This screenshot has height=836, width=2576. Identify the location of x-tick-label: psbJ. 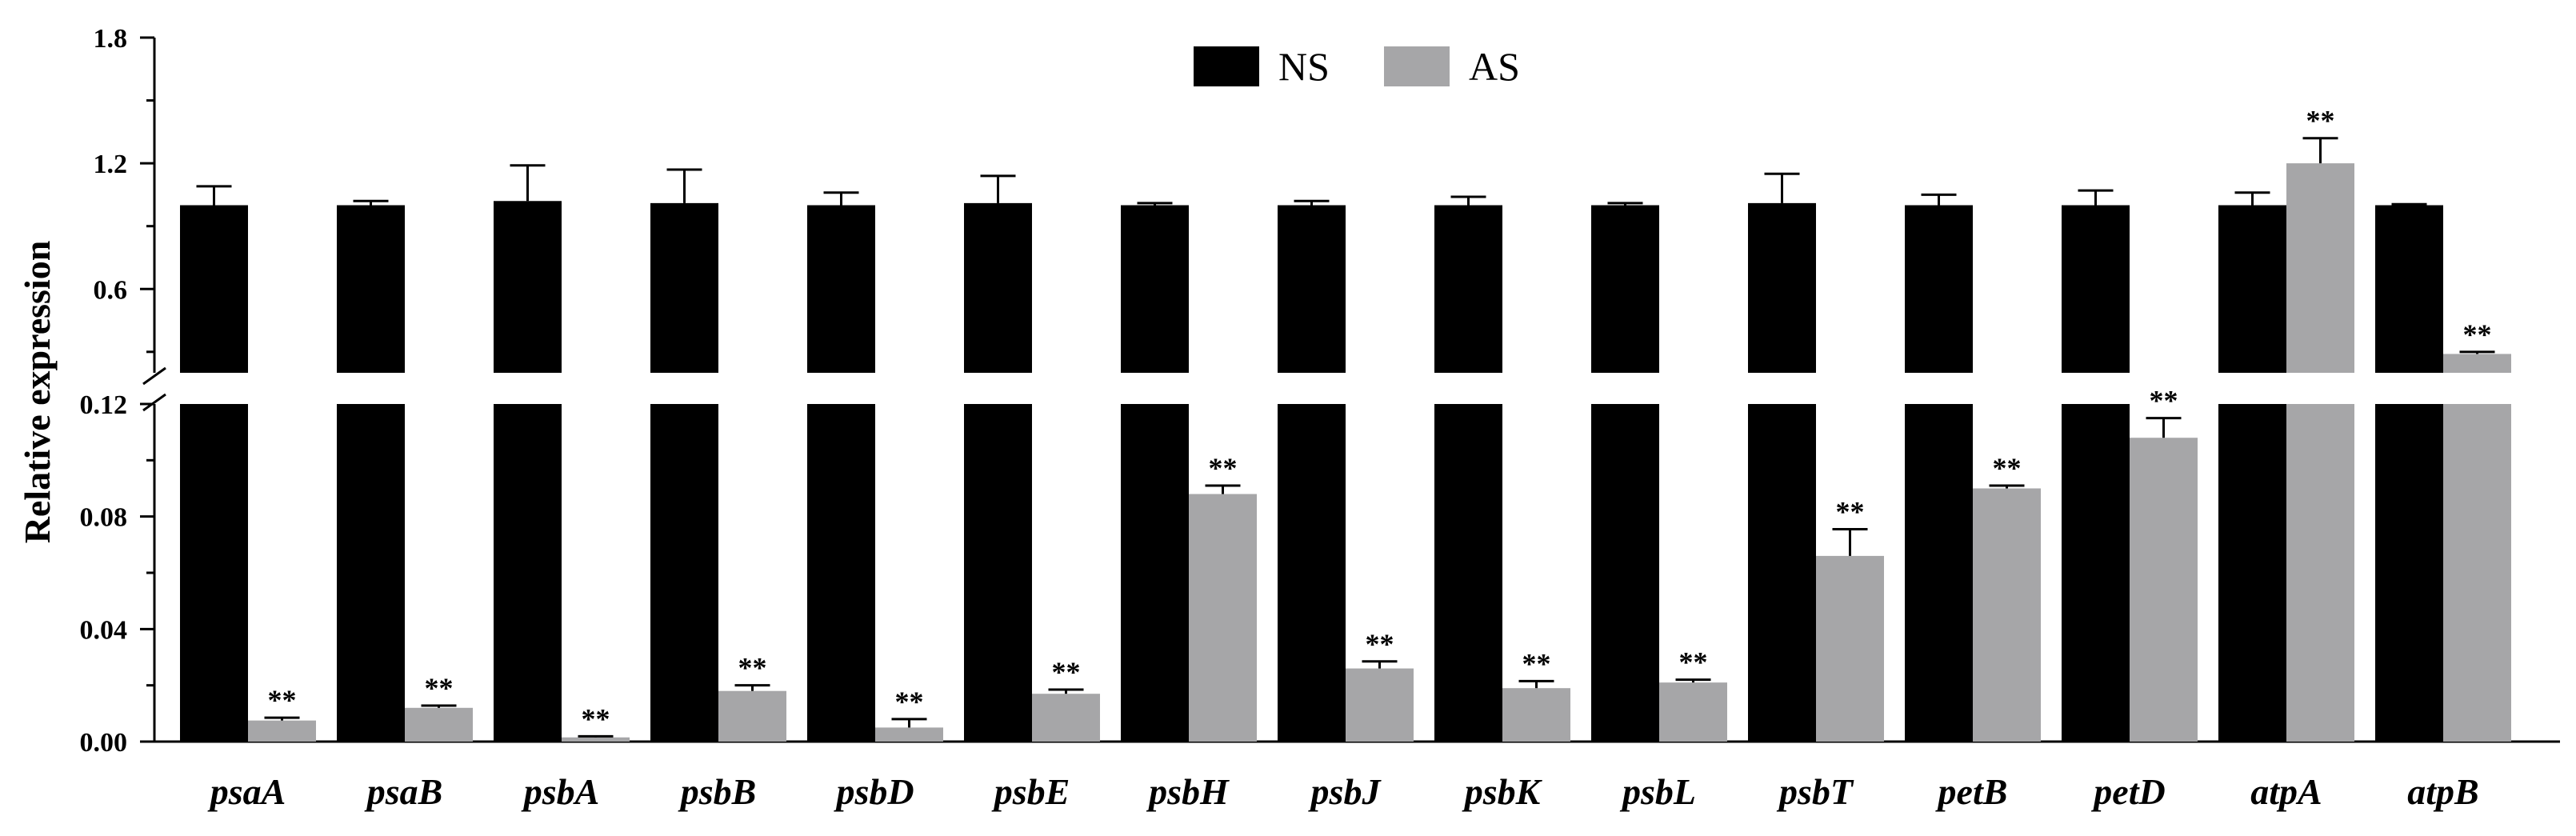
(1345, 791).